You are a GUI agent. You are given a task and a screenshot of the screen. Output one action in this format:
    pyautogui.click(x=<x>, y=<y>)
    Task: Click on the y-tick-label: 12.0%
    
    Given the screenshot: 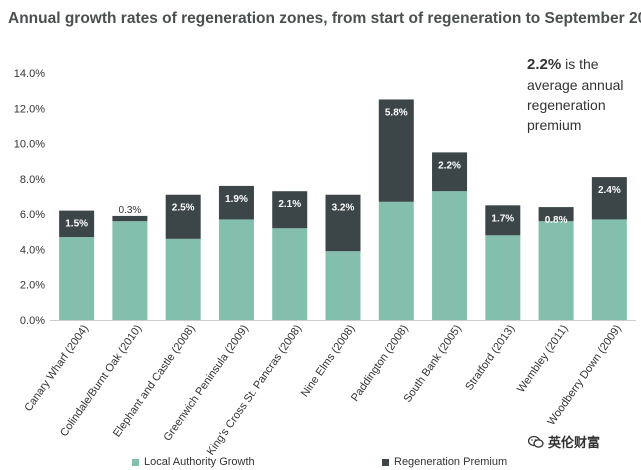 What is the action you would take?
    pyautogui.click(x=29, y=109)
    